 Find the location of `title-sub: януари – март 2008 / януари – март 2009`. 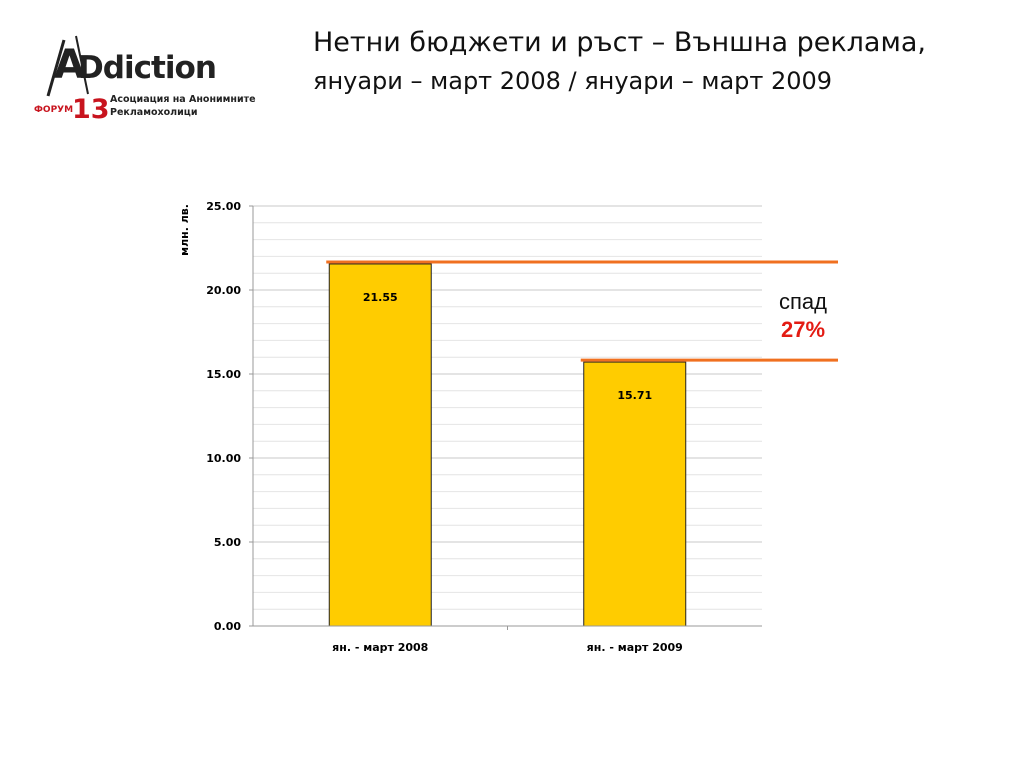

title-sub: януари – март 2008 / януари – март 2009 is located at coordinates (573, 81).